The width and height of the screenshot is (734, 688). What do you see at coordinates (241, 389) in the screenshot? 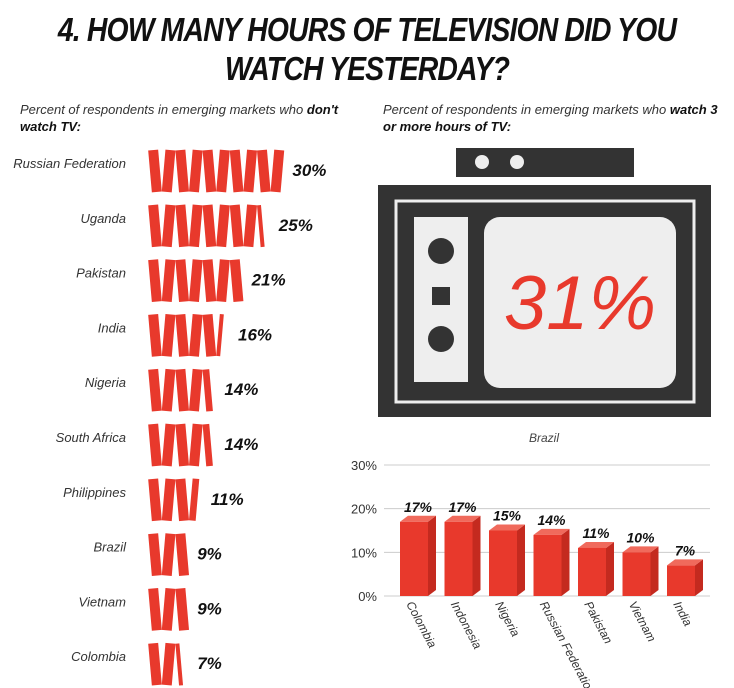
I see `value-label: 14%` at bounding box center [241, 389].